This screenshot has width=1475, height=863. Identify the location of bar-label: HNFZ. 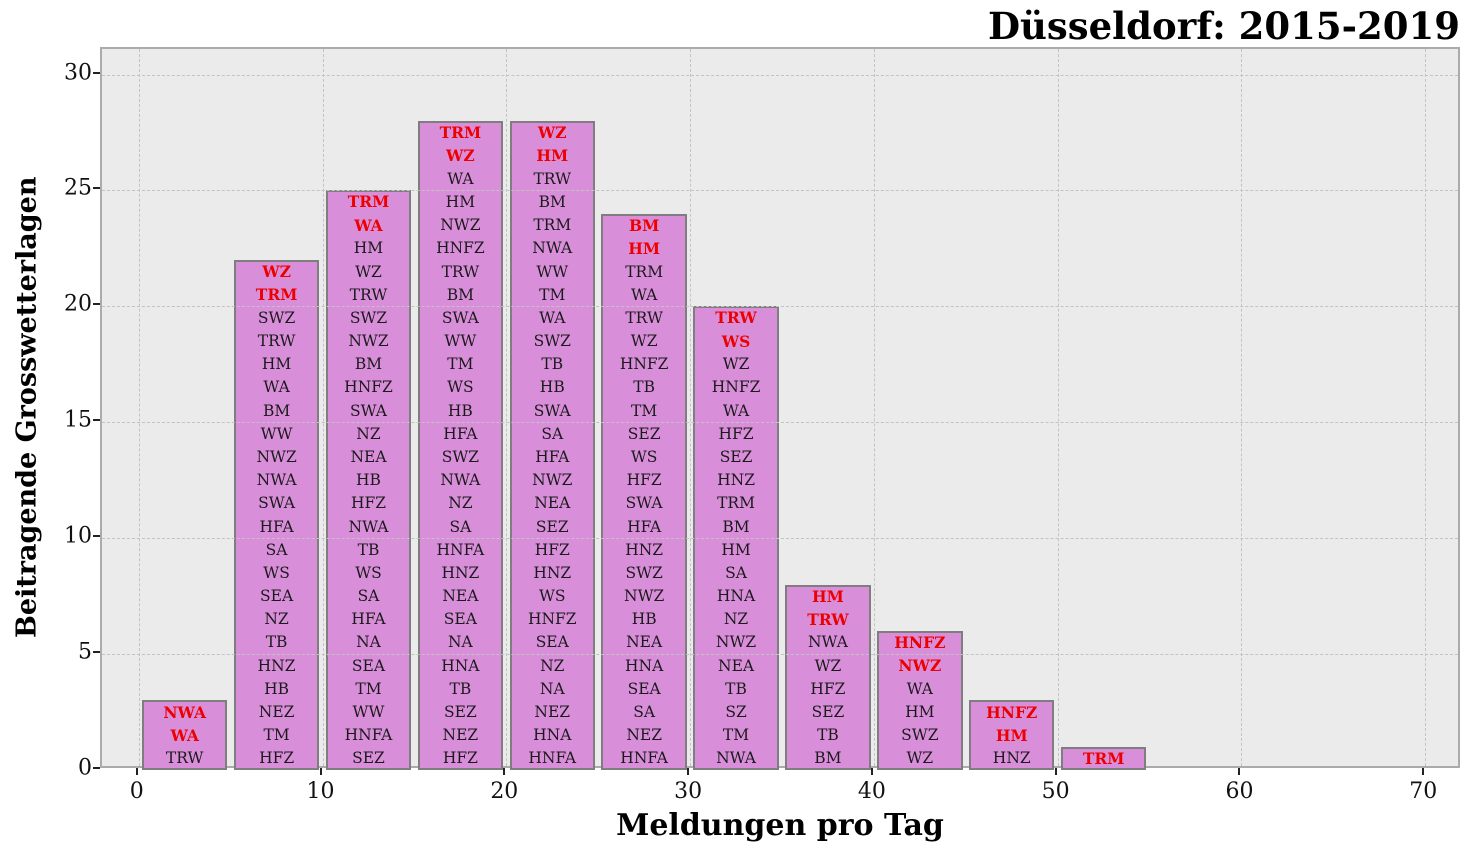
(460, 248).